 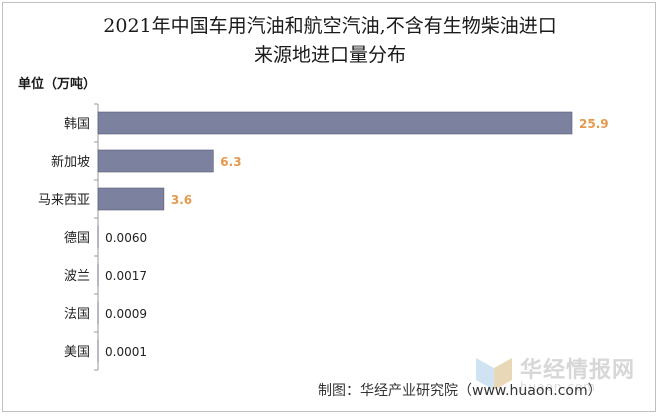 I want to click on category-label: 波兰, so click(x=77, y=276).